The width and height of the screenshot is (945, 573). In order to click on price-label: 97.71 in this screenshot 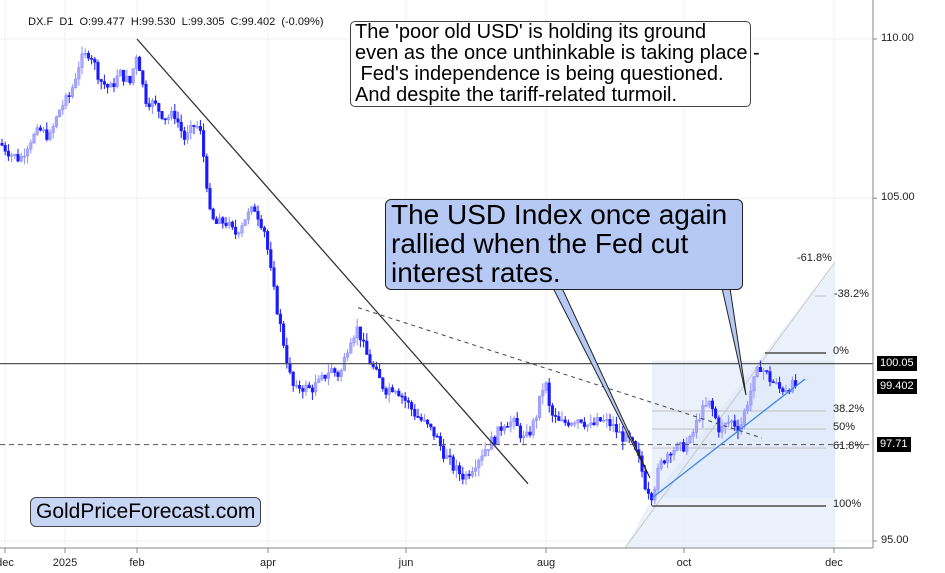, I will do `click(894, 444)`.